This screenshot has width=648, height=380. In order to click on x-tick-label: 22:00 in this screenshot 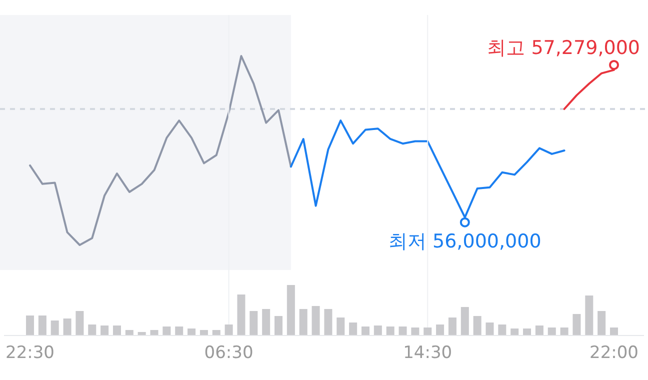, I will do `click(614, 353)`.